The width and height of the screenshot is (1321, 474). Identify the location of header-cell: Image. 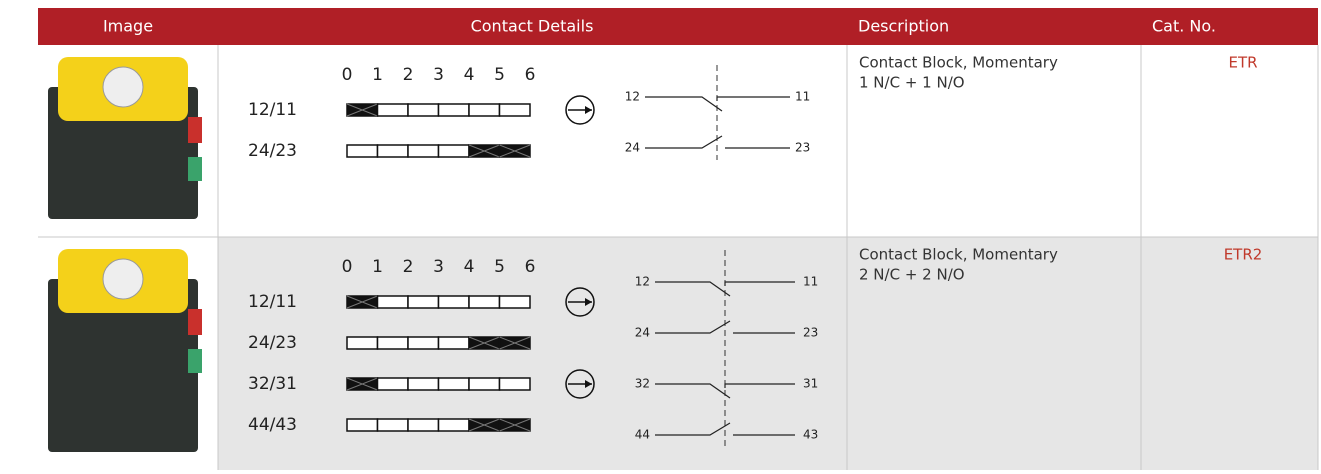
(128, 26).